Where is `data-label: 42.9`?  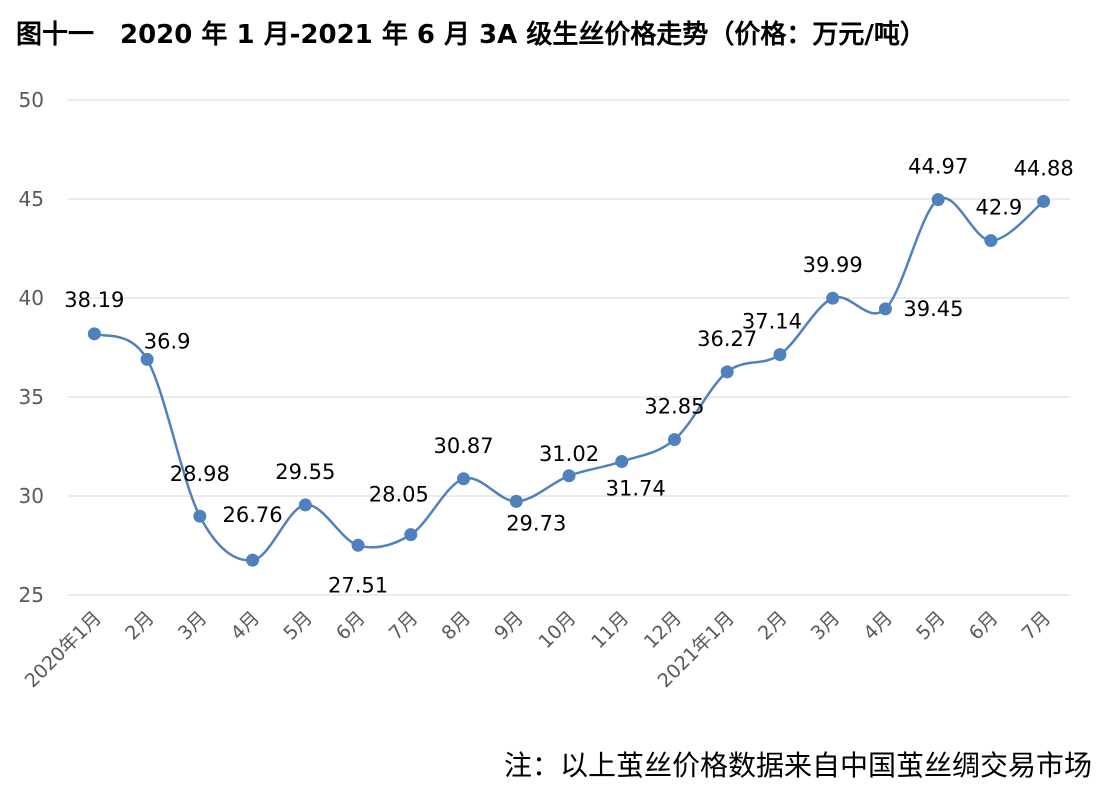 data-label: 42.9 is located at coordinates (999, 208).